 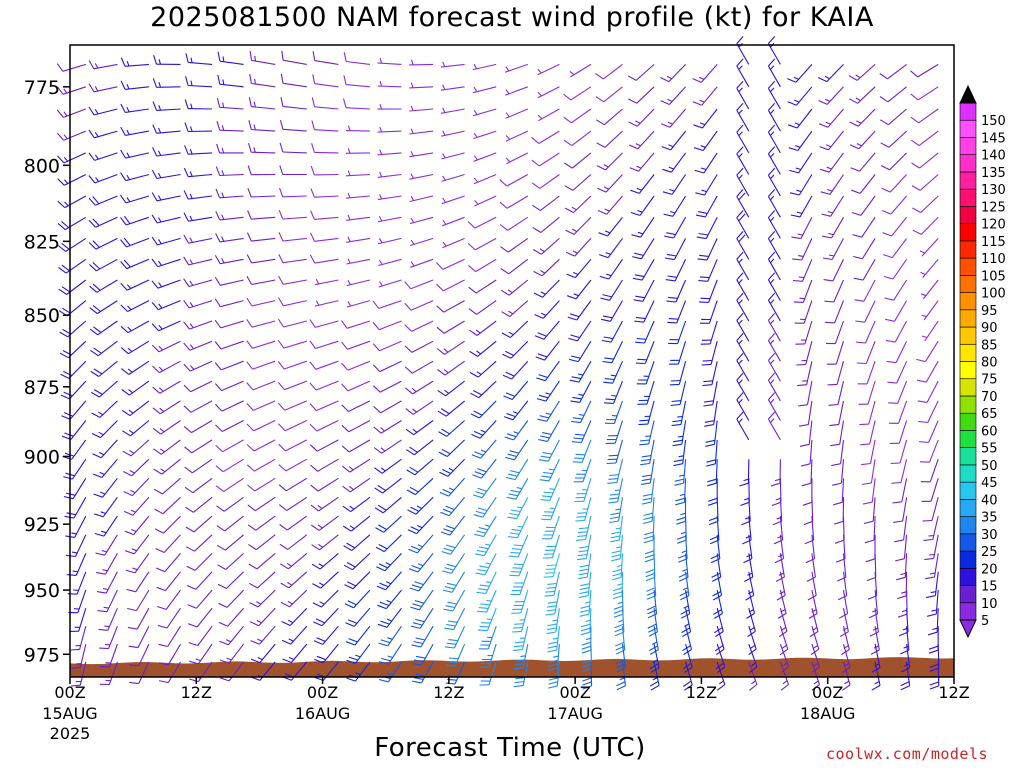 What do you see at coordinates (989, 449) in the screenshot?
I see `colorbar-label: 55` at bounding box center [989, 449].